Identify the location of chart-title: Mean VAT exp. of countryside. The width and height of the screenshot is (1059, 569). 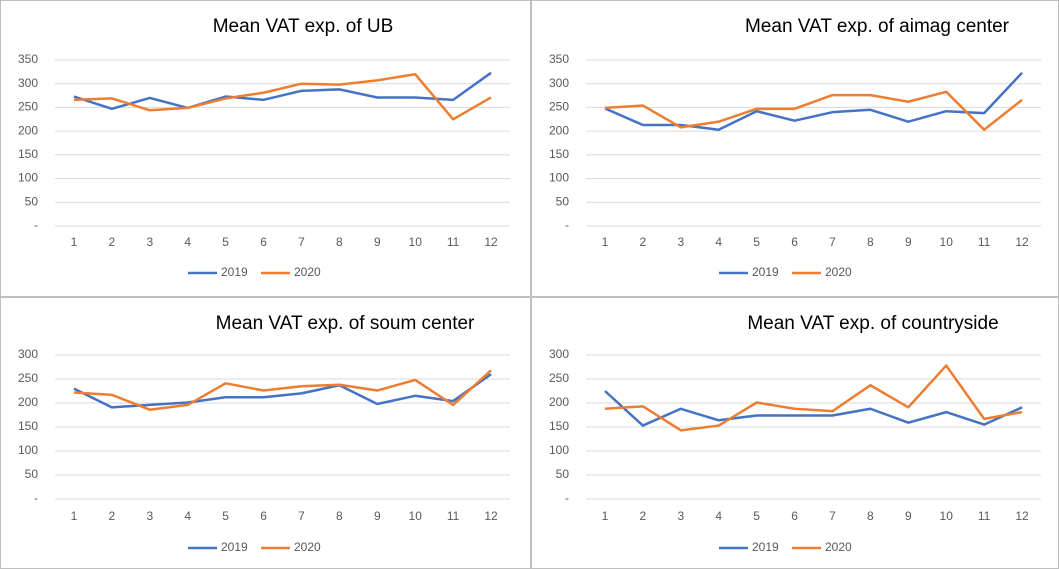
(872, 323).